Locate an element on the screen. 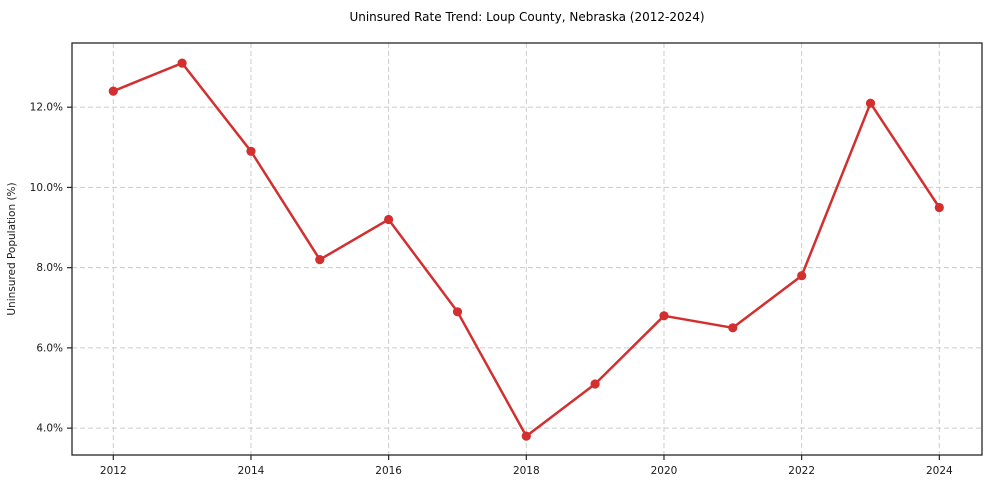  y-tick-label: 4.0% is located at coordinates (49, 429).